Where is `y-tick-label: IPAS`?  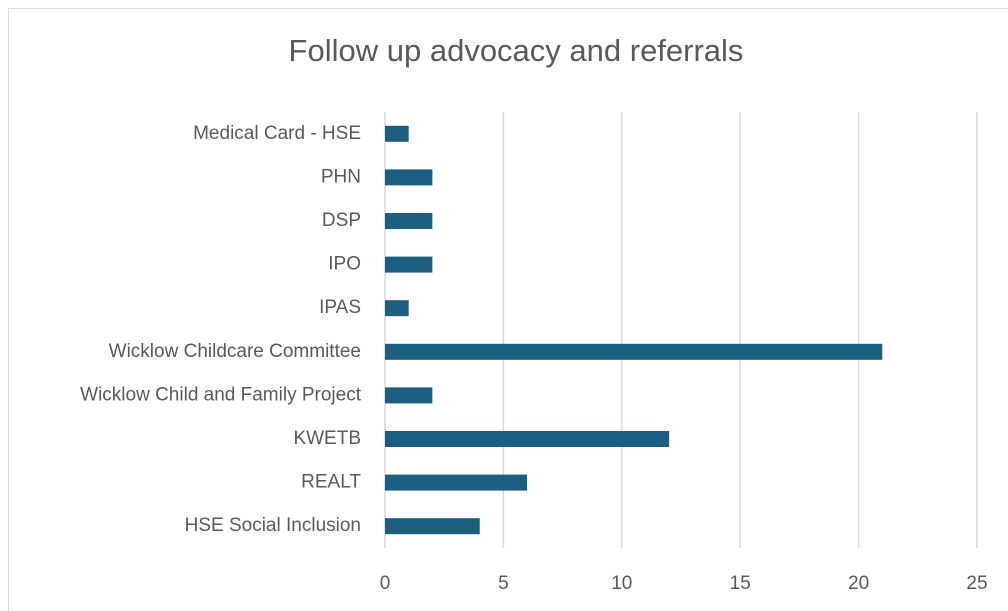 y-tick-label: IPAS is located at coordinates (340, 307).